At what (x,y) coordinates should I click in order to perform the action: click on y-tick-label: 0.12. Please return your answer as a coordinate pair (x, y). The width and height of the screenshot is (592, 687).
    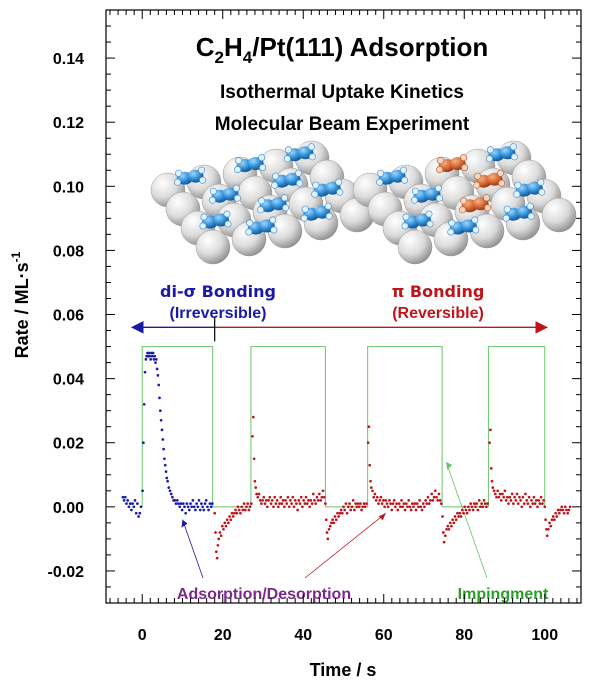
    Looking at the image, I should click on (68, 123).